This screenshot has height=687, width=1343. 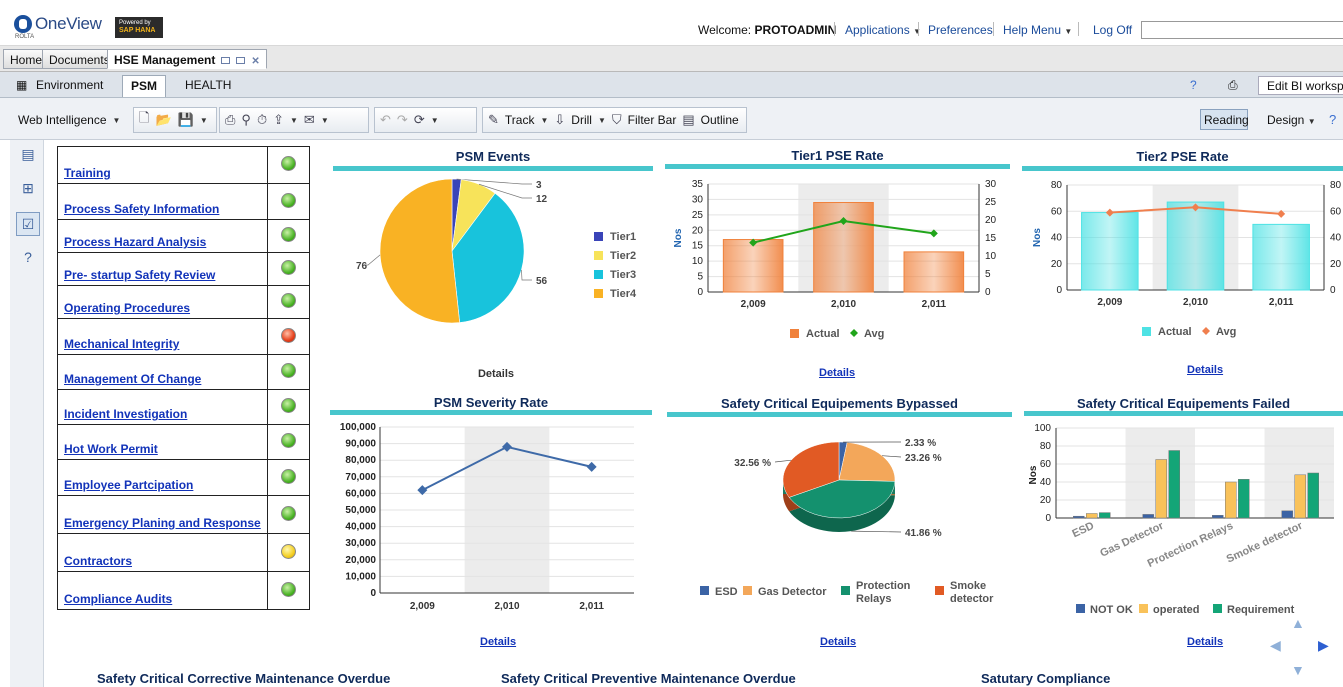 I want to click on bypassed-title: Safety Critical Equipements Bypassed, so click(x=839, y=403).